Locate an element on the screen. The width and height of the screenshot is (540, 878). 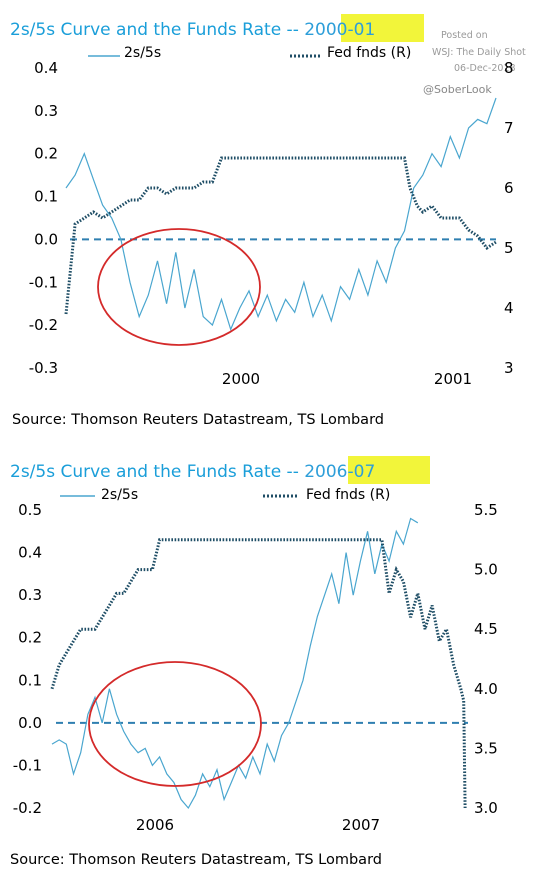
y-left-tick-label: 0.5 is located at coordinates (30, 510).